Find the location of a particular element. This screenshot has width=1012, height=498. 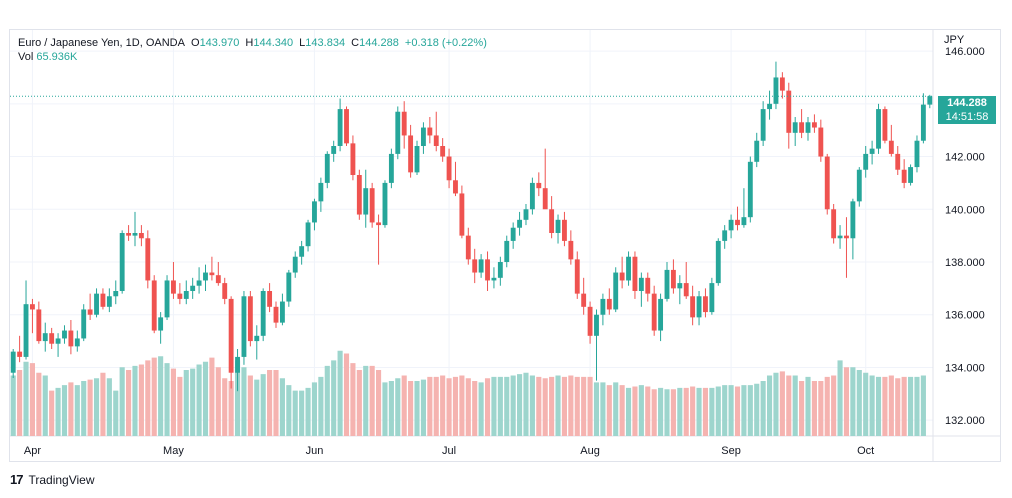

tradingview-brand: 17 TradingView is located at coordinates (52, 479).